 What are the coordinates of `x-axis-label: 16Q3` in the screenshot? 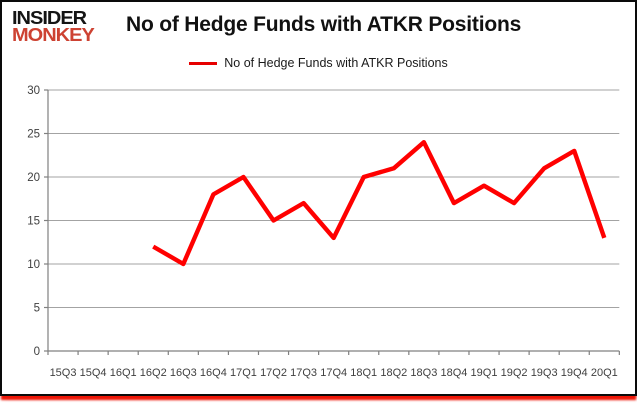 It's located at (183, 373).